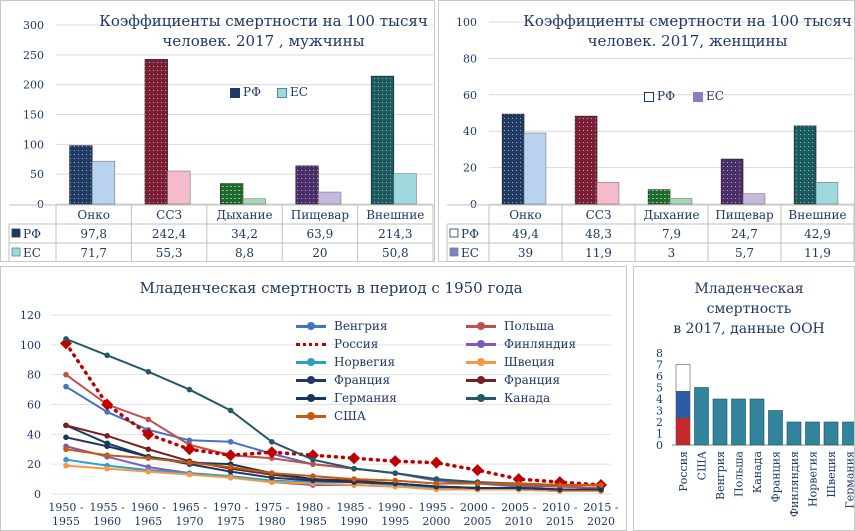 This screenshot has width=855, height=531. What do you see at coordinates (331, 416) in the screenshot?
I see `line-legend-item: США` at bounding box center [331, 416].